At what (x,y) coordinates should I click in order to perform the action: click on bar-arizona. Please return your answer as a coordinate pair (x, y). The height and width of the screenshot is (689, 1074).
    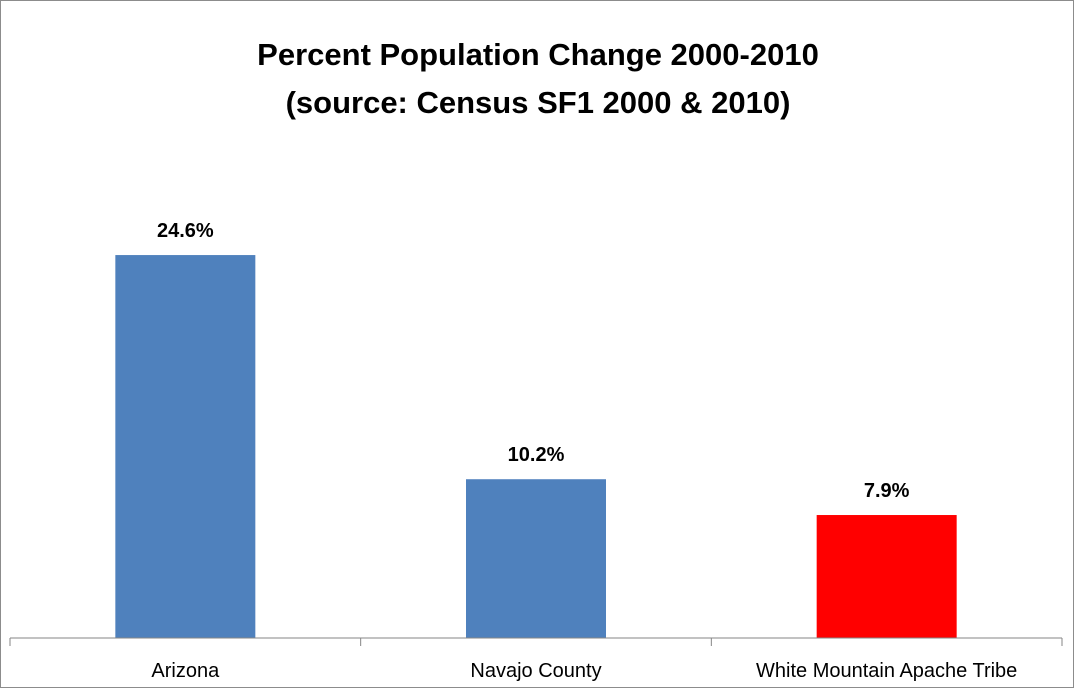
    Looking at the image, I should click on (185, 446).